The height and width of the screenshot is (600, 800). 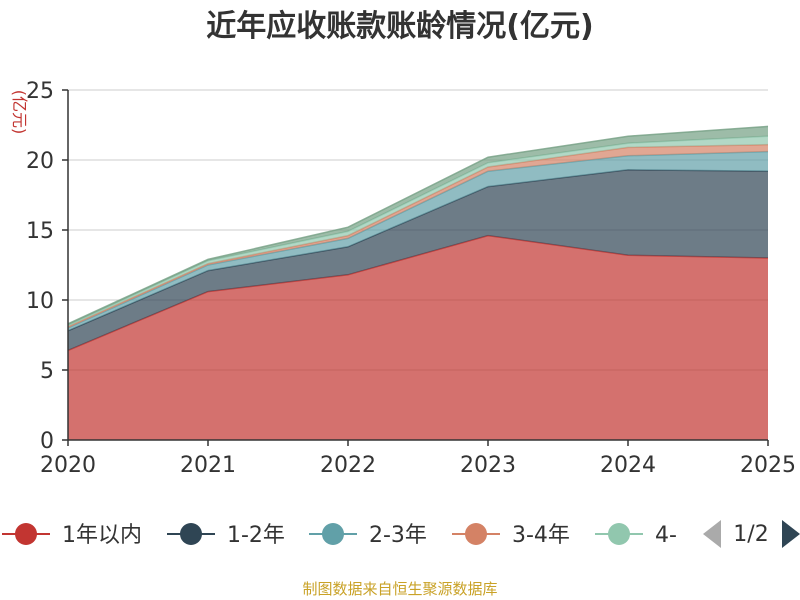 I want to click on data-source-note: 制图数据来自恒生聚源数据库, so click(x=399, y=589).